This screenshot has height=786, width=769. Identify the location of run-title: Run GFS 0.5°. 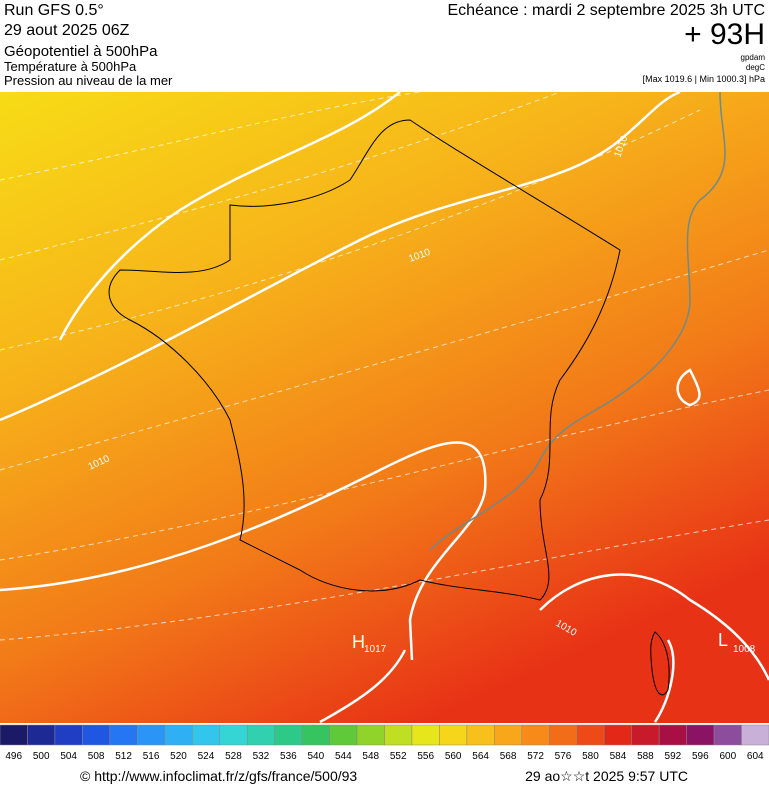
(54, 10).